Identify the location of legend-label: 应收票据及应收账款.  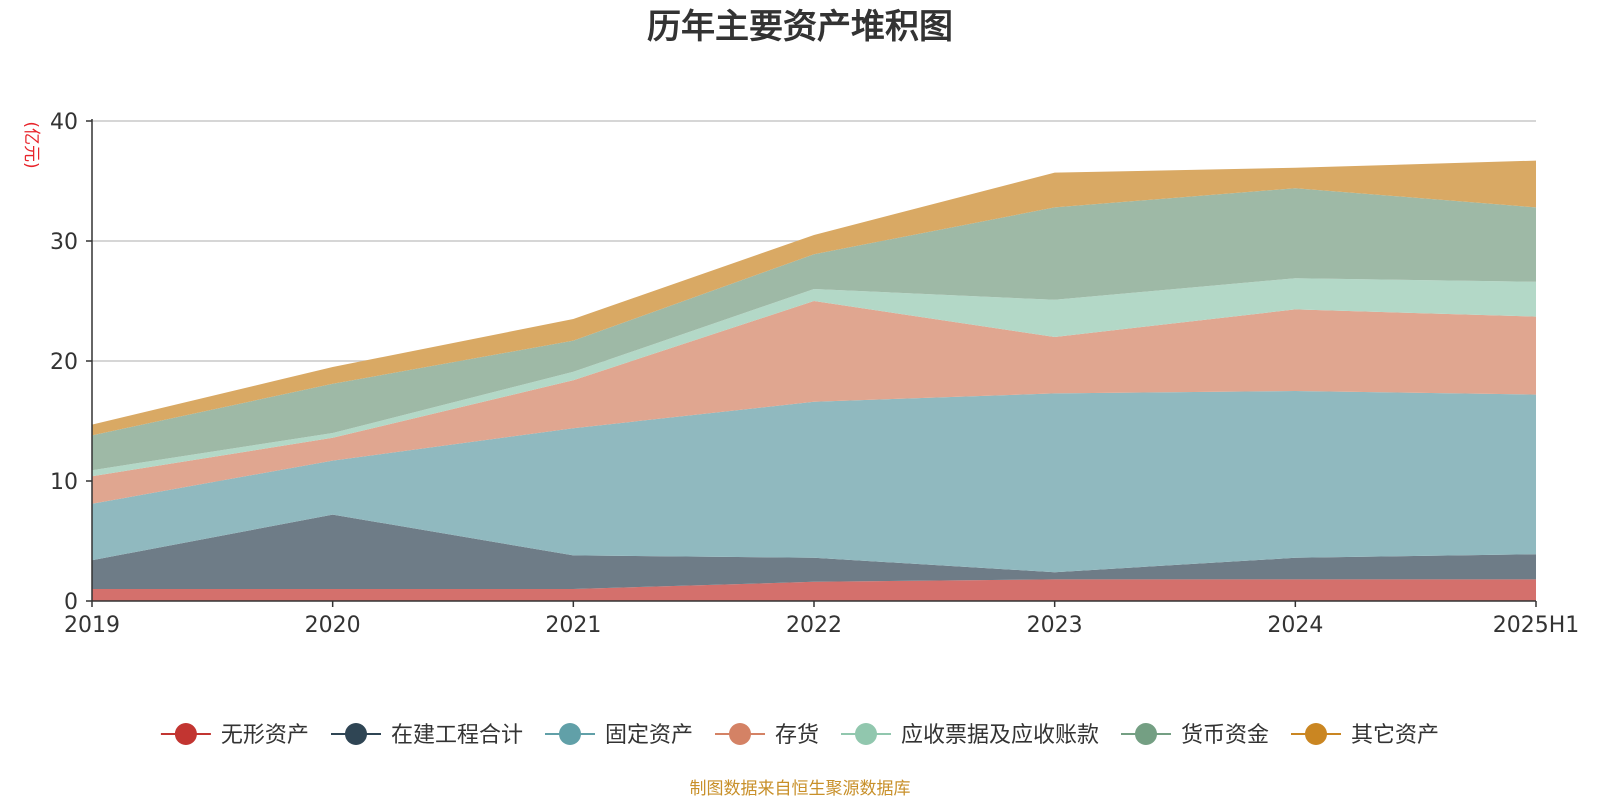
(1000, 735).